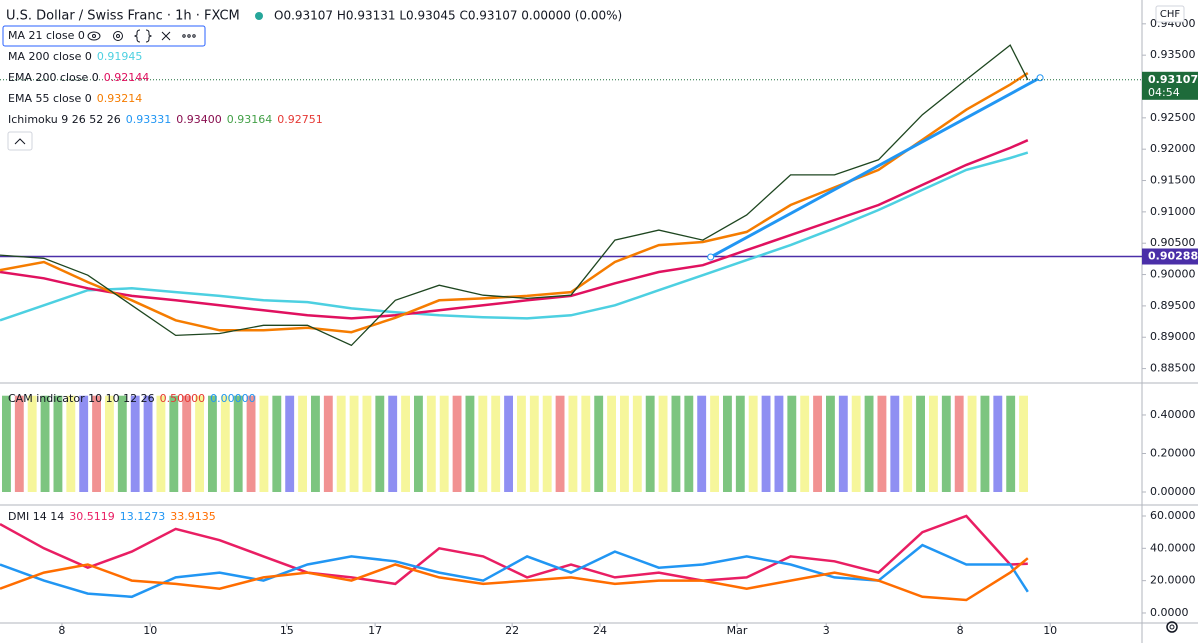 The image size is (1198, 643). I want to click on legend-name: CAM indicator 10 10 12 26, so click(81, 398).